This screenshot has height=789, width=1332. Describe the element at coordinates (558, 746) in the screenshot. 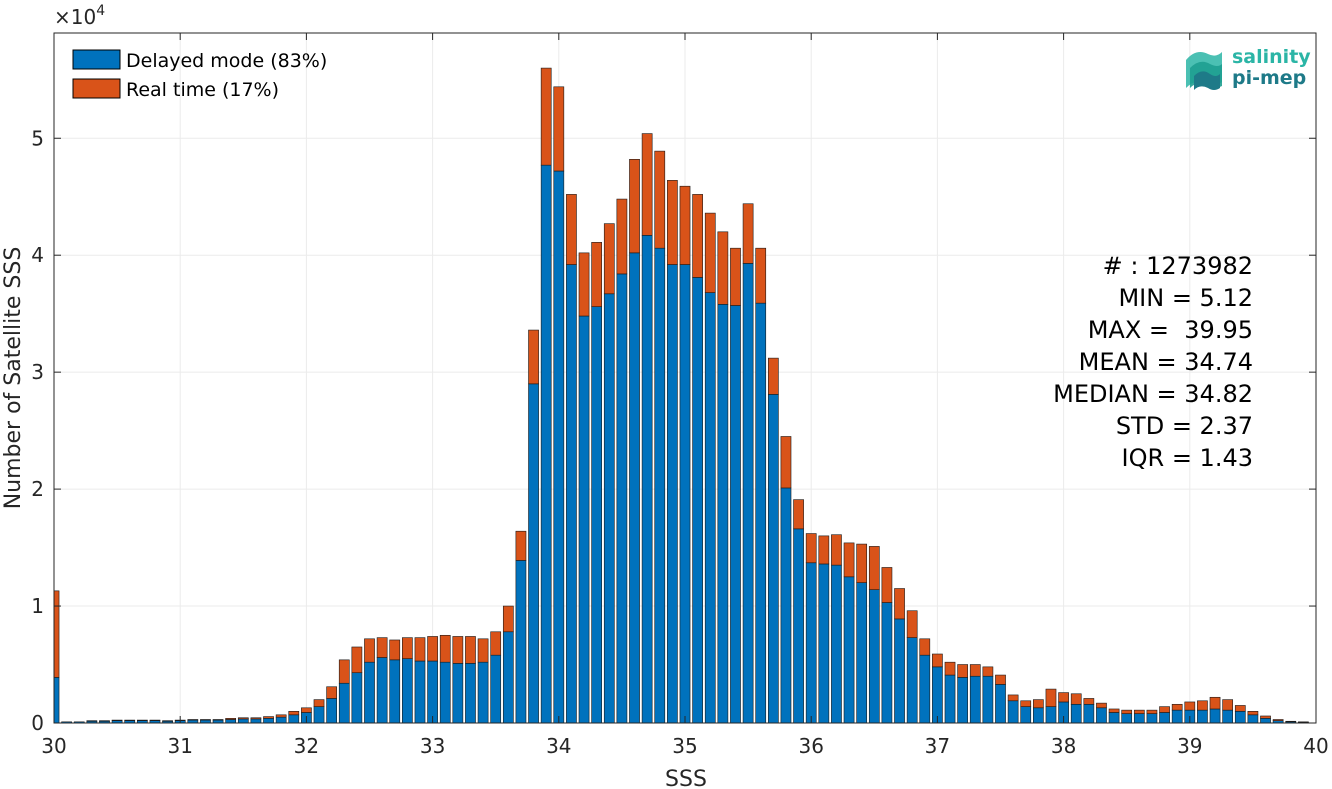

I see `x-tick-label: 34` at that location.